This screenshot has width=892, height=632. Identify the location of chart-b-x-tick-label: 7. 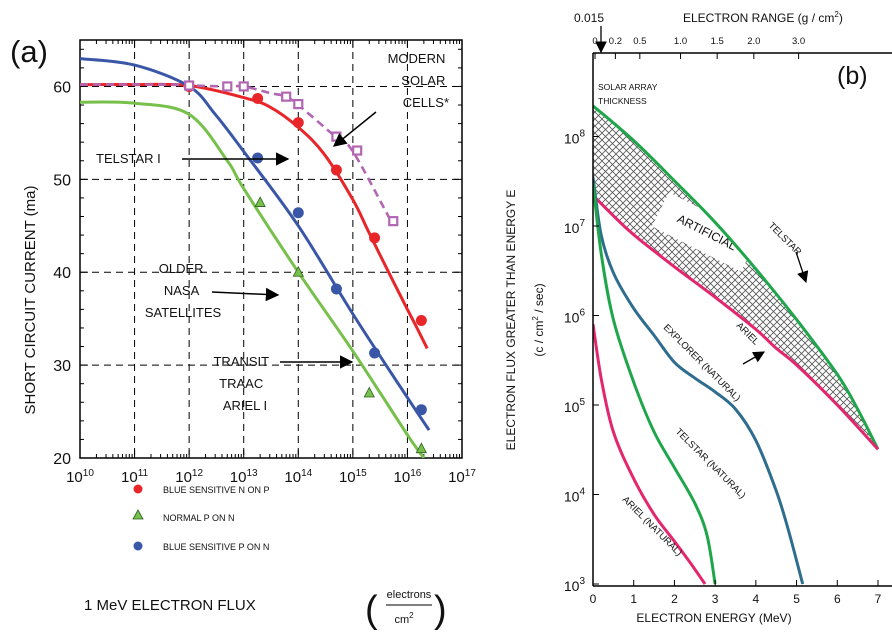
(878, 599).